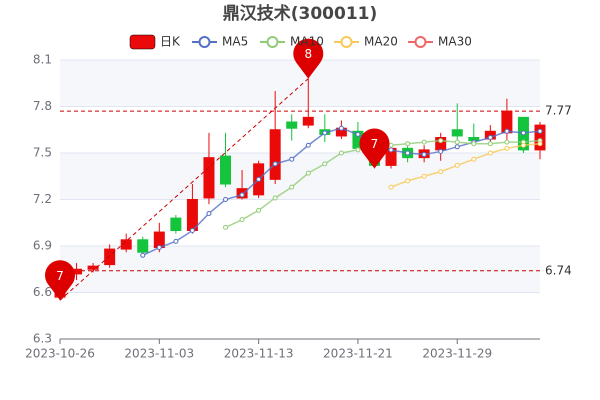  I want to click on y-tick-label: 7.5, so click(42, 153).